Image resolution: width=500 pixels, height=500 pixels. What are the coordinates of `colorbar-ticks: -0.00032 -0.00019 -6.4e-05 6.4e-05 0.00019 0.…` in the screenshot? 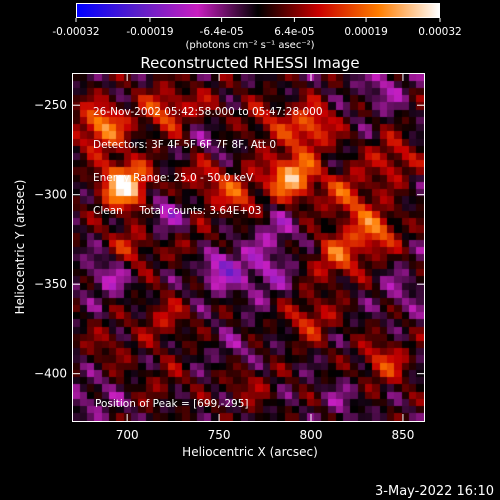 It's located at (257, 28).